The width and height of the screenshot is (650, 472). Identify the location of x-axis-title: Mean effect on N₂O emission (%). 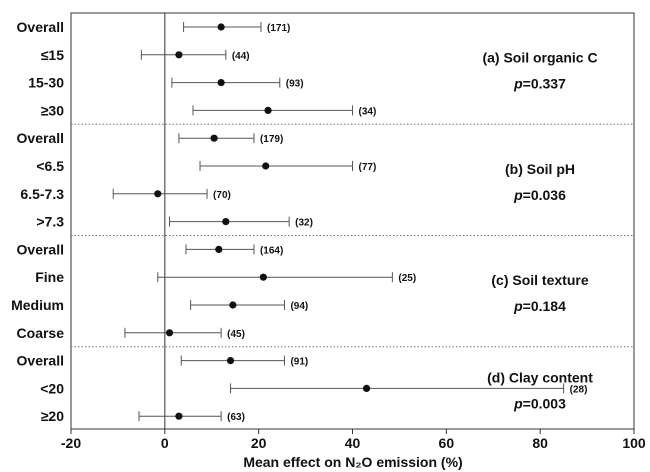
(352, 462).